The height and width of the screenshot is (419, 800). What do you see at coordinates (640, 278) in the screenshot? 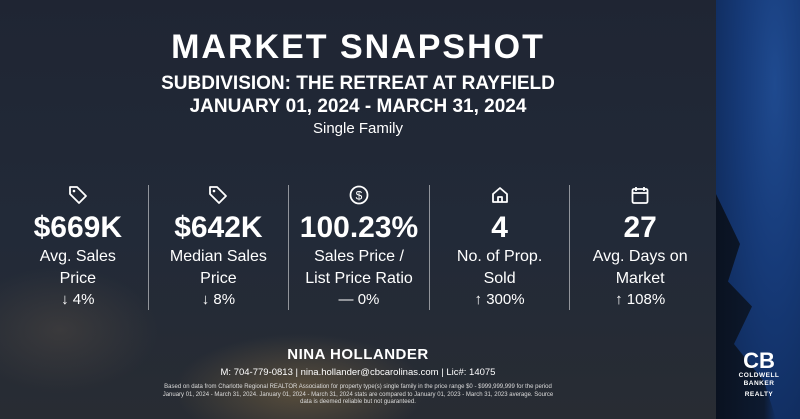
I see `stat-label: Market` at bounding box center [640, 278].